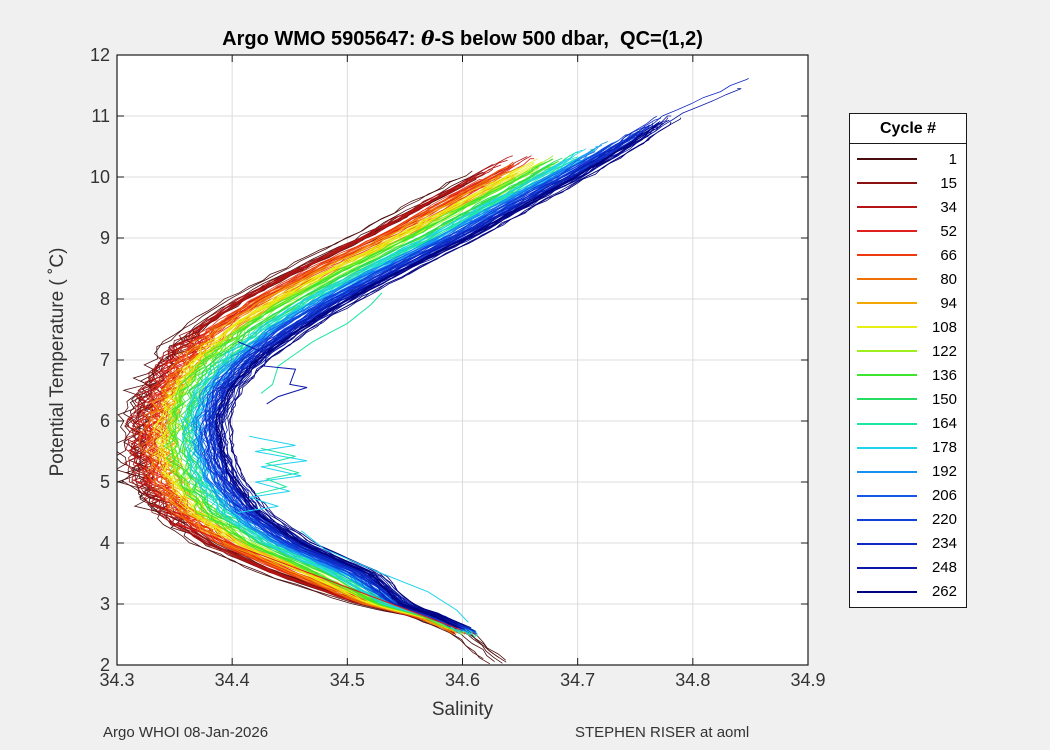 The width and height of the screenshot is (1050, 750). I want to click on credit-left: Argo WHOI 08-Jan-2026, so click(186, 732).